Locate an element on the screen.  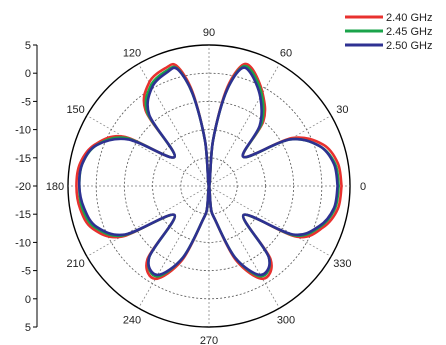
angle-tick-label: 60 is located at coordinates (286, 54).